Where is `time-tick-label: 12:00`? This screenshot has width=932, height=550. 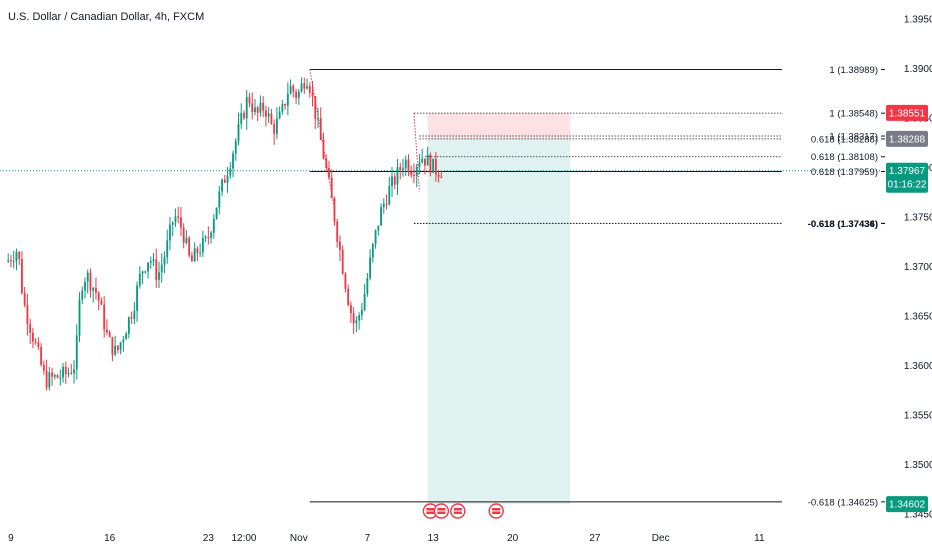 time-tick-label: 12:00 is located at coordinates (243, 538).